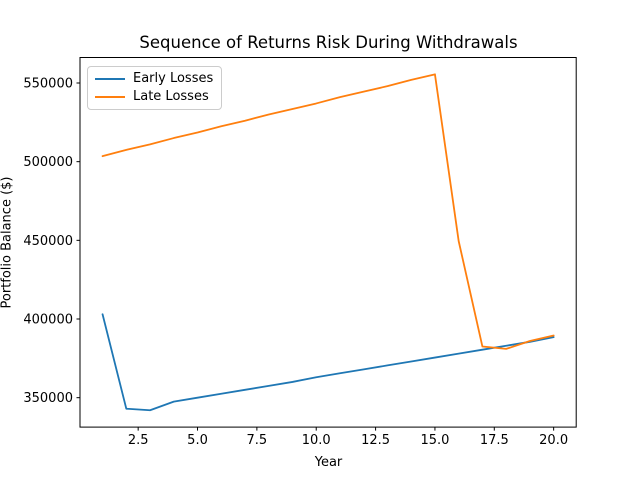 Image resolution: width=640 pixels, height=480 pixels. I want to click on y-tick-label: 350000, so click(48, 398).